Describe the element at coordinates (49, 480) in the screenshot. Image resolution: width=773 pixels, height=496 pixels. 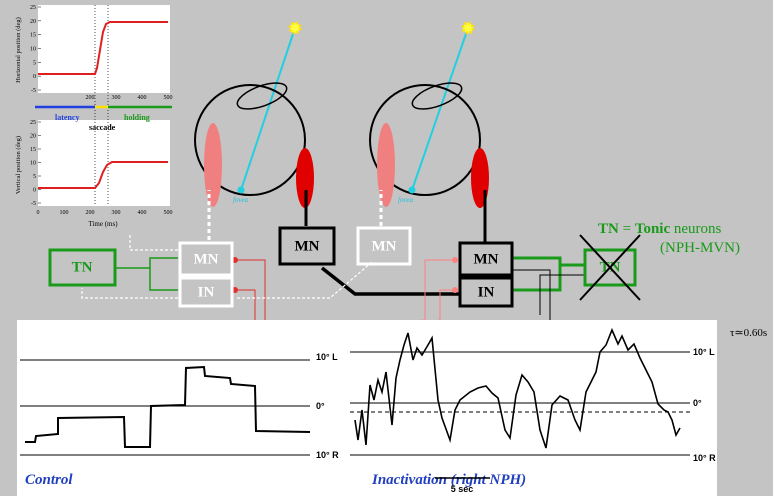
I see `condition-label: Control` at that location.